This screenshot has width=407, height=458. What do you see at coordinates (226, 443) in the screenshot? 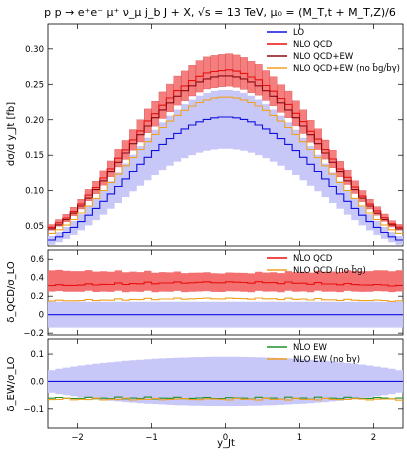
I see `x-axis-label: y_Jt` at bounding box center [226, 443].